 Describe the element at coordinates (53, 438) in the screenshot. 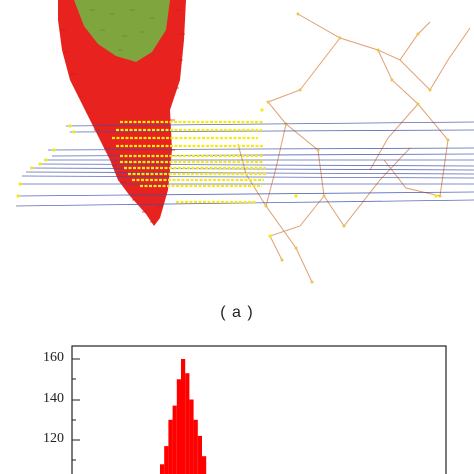

I see `y-tick-label: 120` at that location.